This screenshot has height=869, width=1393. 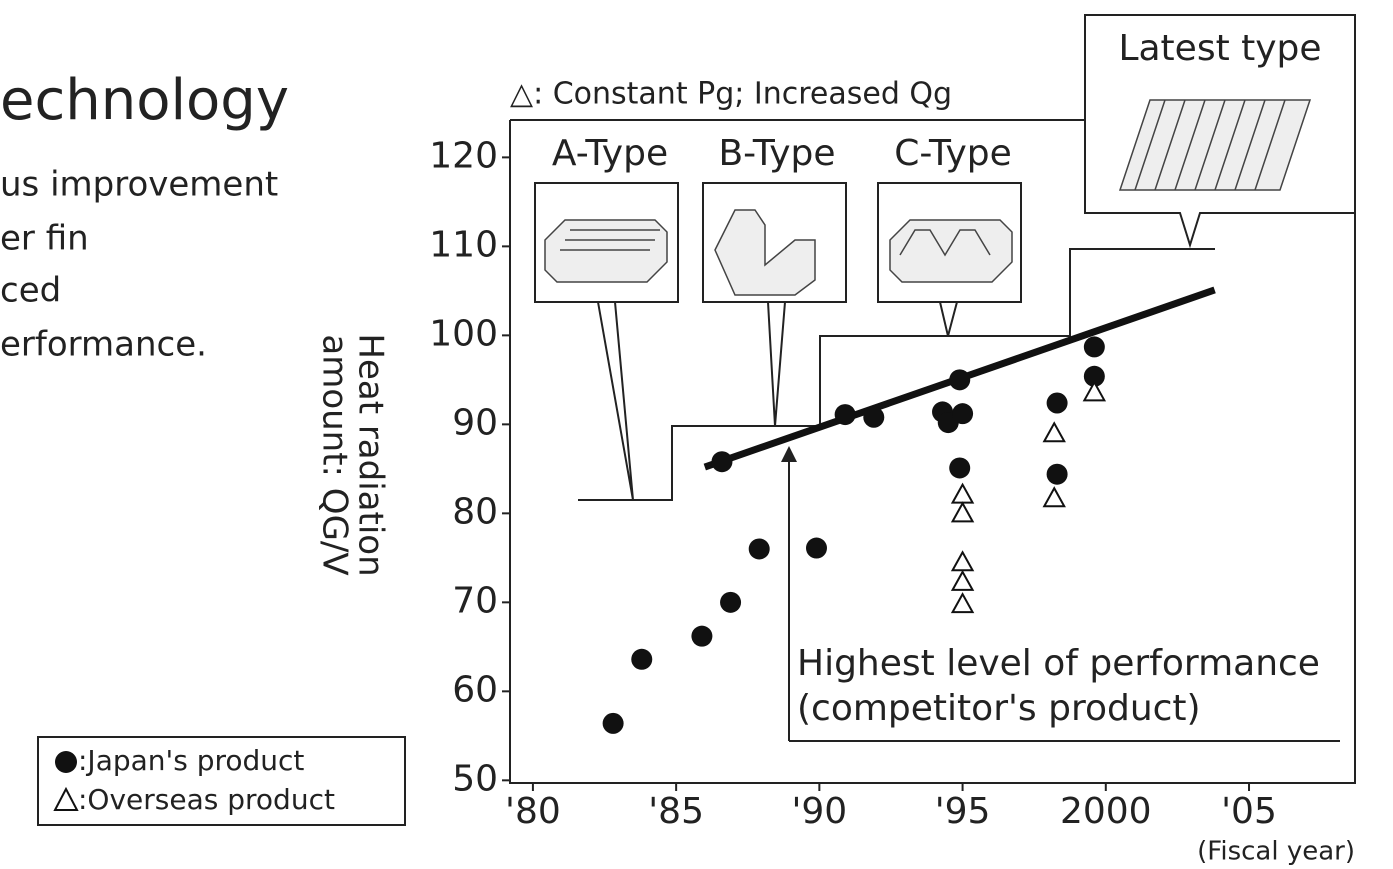 What do you see at coordinates (1106, 811) in the screenshot?
I see `x-tick-label: 2000` at bounding box center [1106, 811].